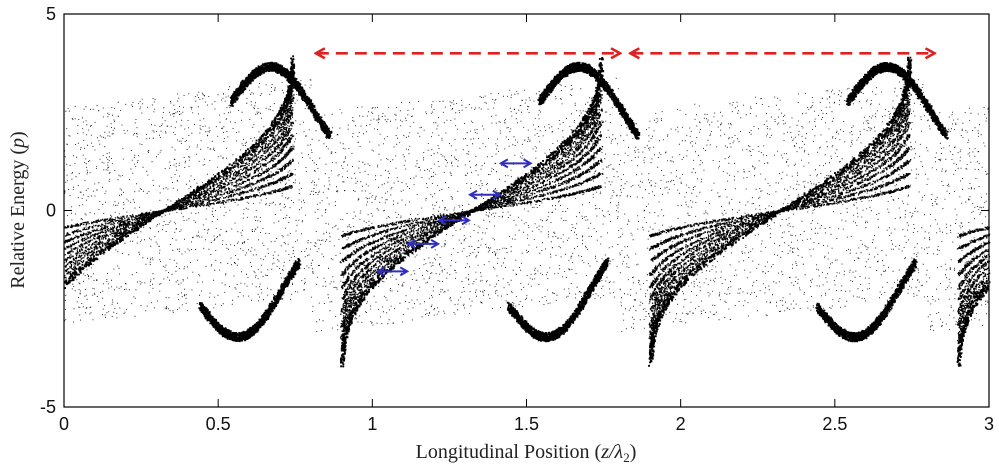 The height and width of the screenshot is (465, 999). What do you see at coordinates (18, 209) in the screenshot?
I see `y-axis-title: Relative Energy (p)` at bounding box center [18, 209].